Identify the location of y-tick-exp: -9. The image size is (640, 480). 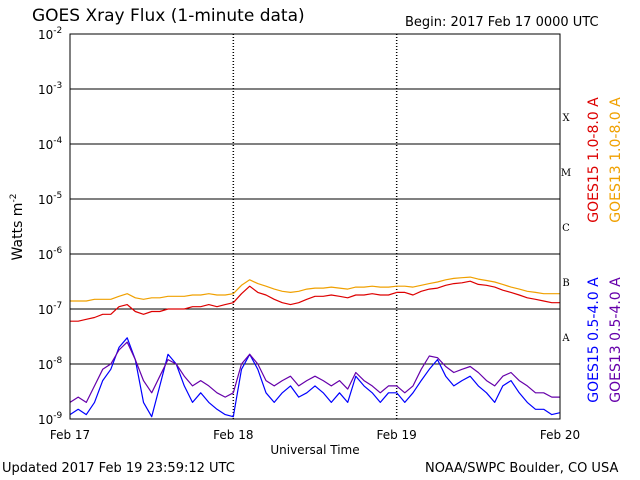
(57, 416).